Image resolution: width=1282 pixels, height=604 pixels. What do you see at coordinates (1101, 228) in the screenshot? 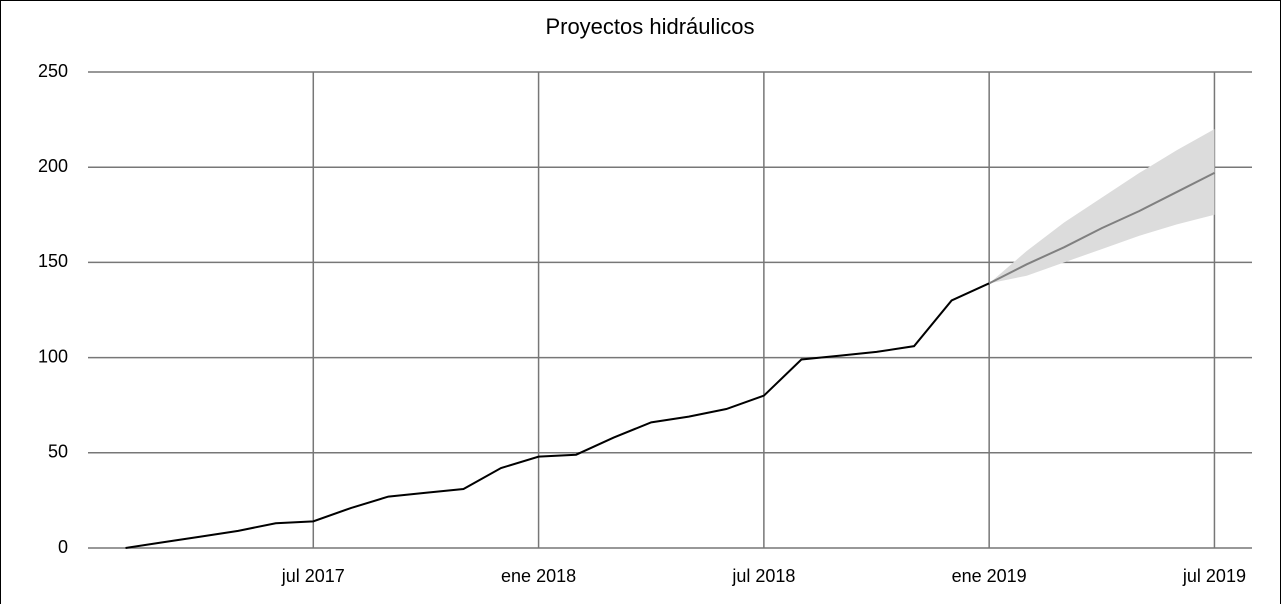
I see `data-line` at bounding box center [1101, 228].